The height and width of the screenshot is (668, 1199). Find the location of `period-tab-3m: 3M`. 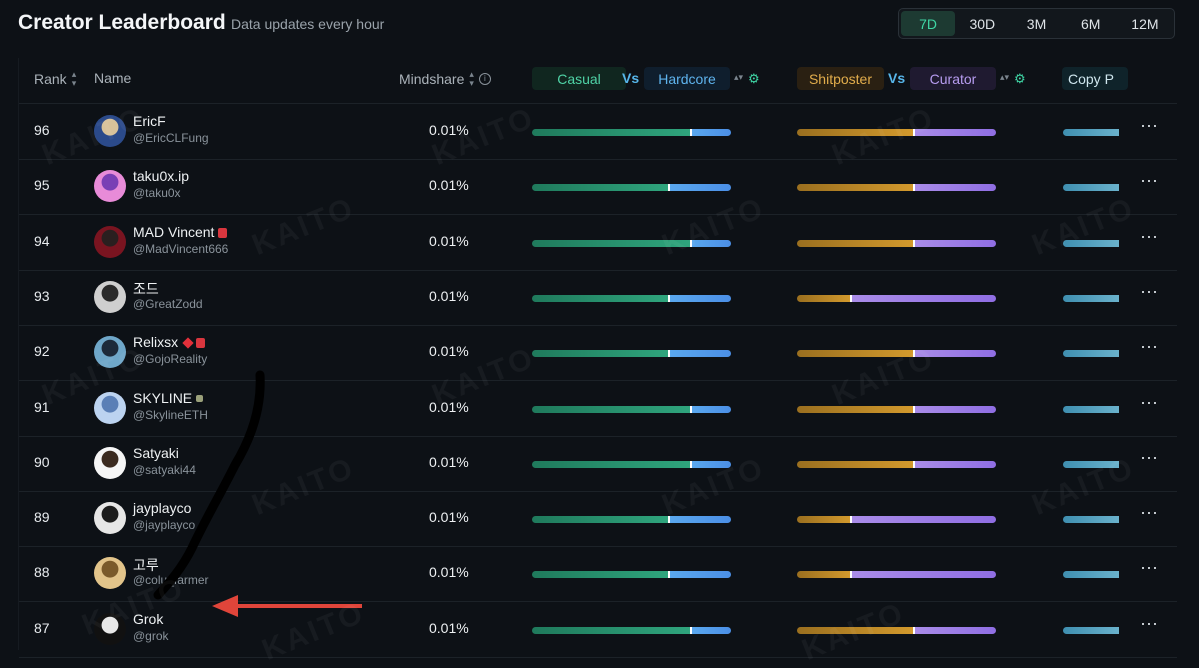

period-tab-3m: 3M is located at coordinates (1036, 23).